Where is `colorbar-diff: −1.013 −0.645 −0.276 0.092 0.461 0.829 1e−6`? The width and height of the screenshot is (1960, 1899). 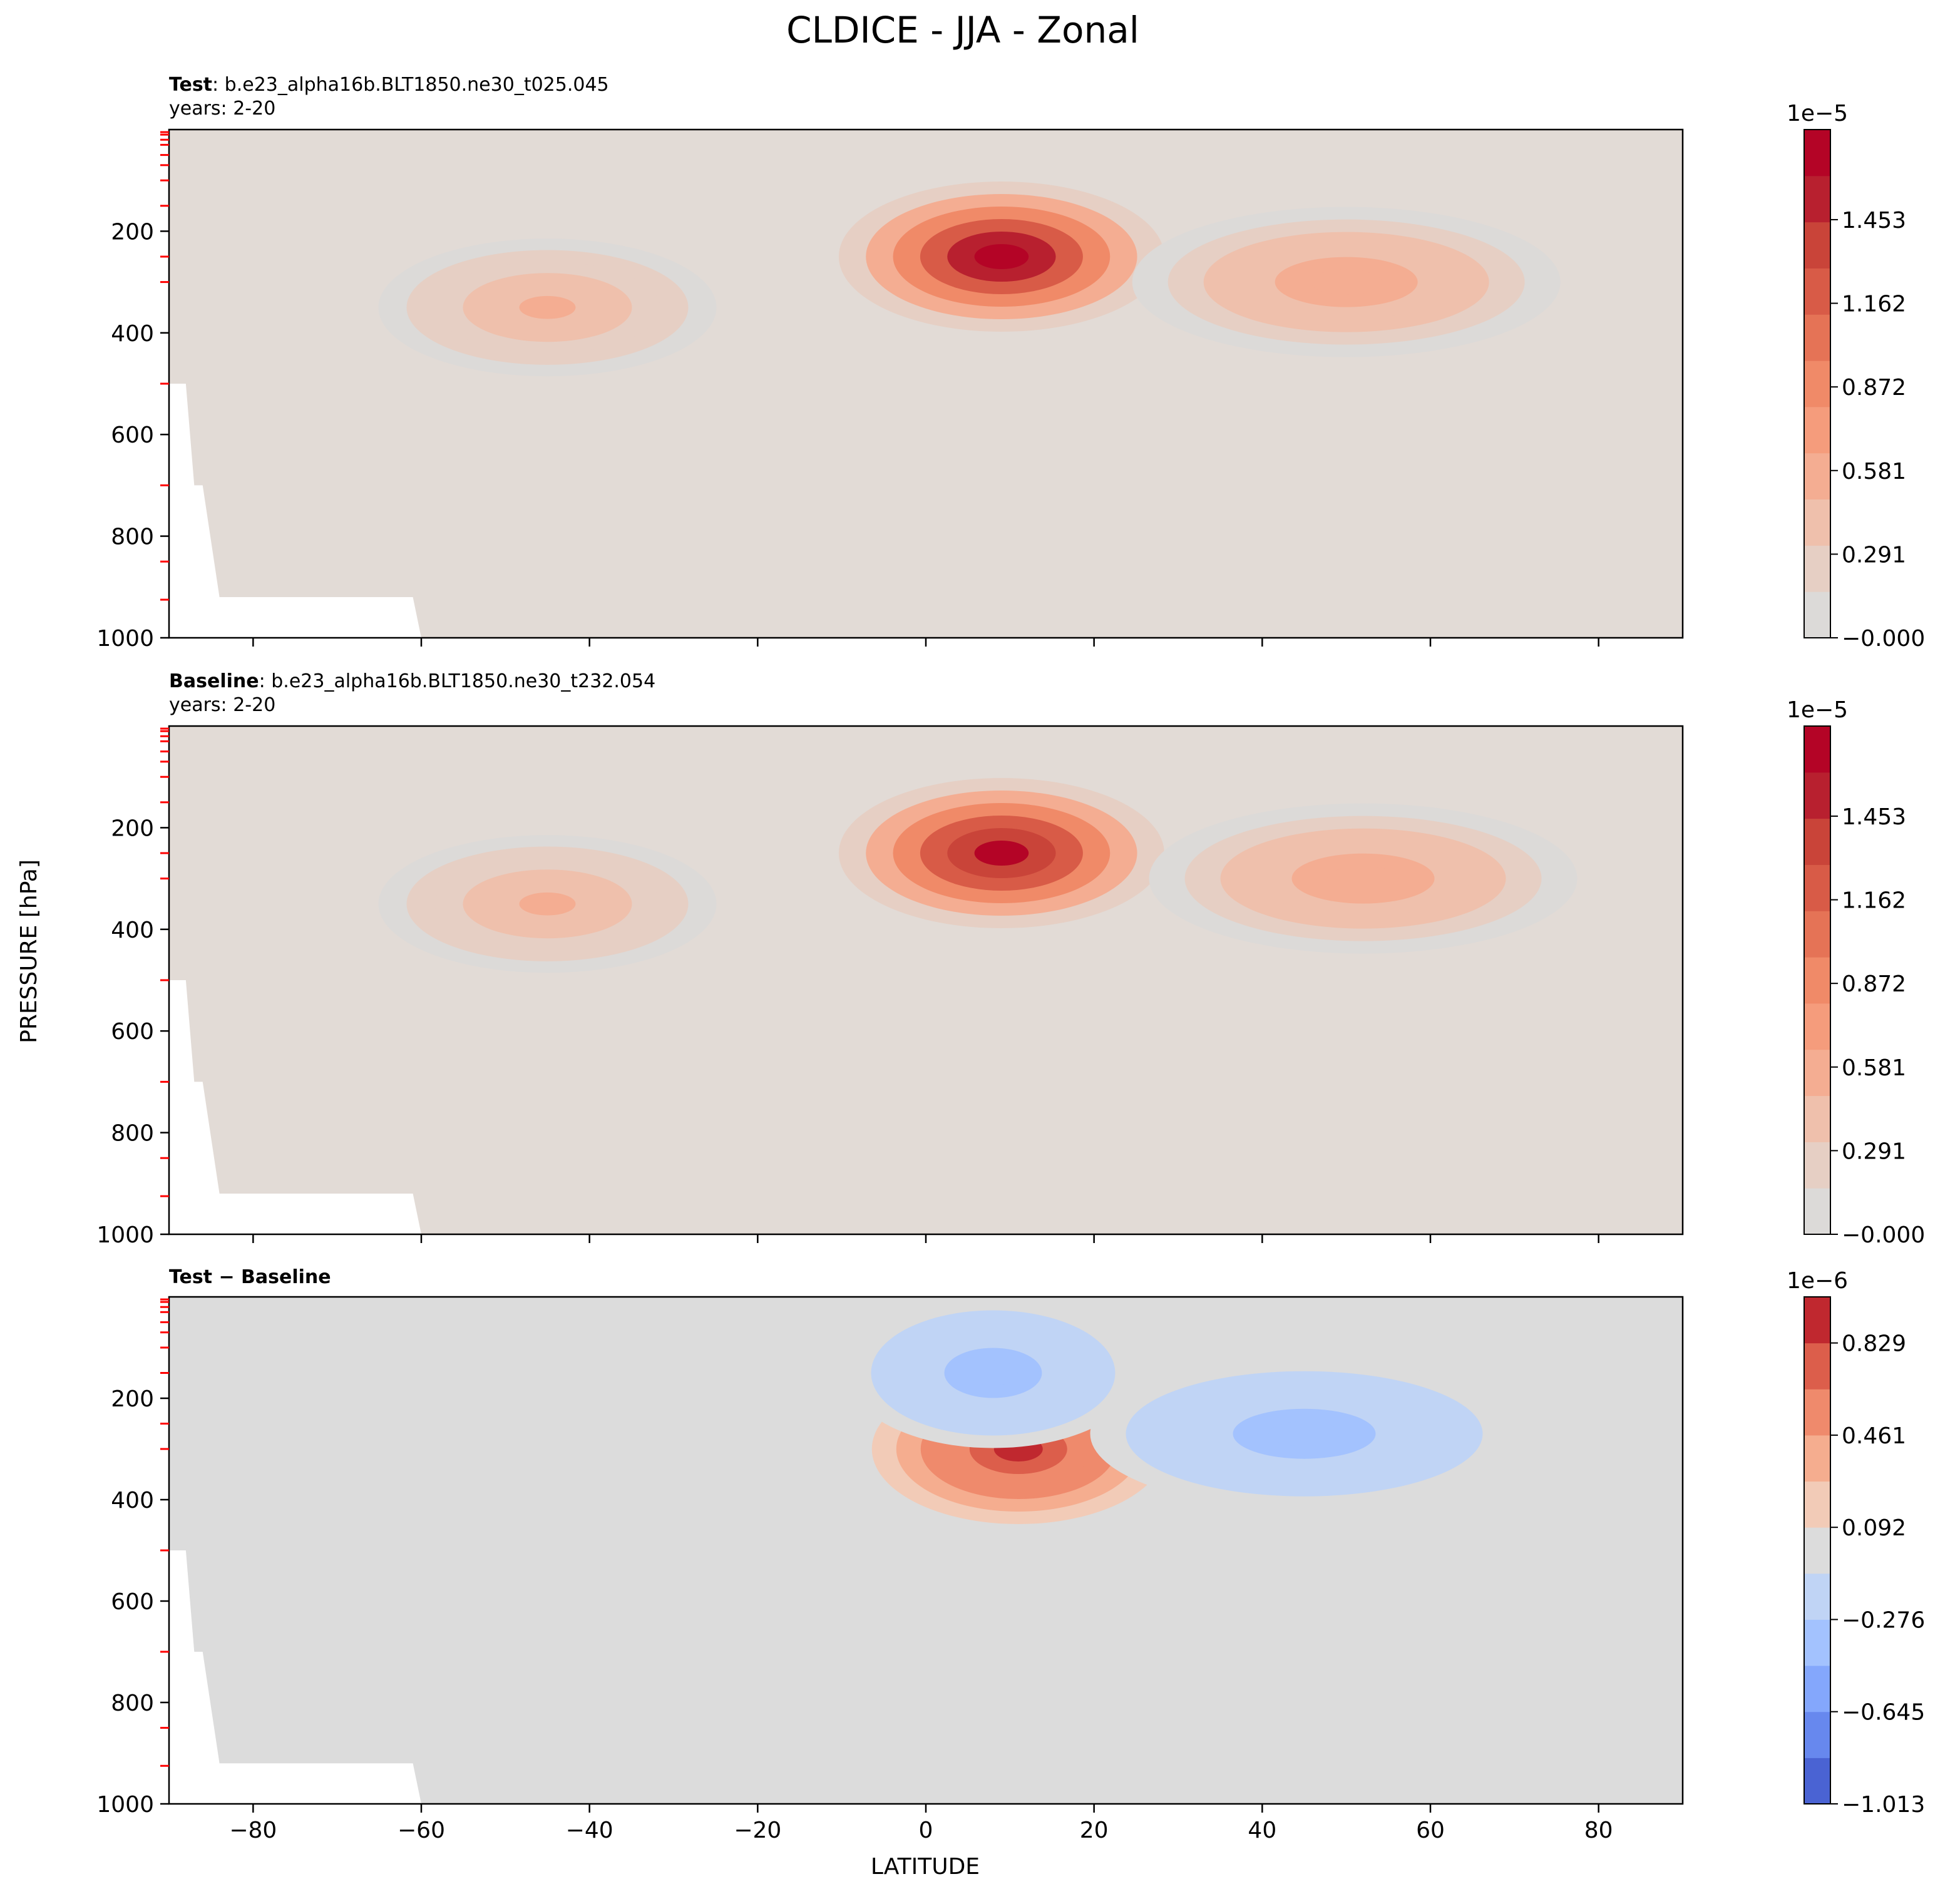
colorbar-diff: −1.013 −0.645 −0.276 0.092 0.461 0.829 1e−6 is located at coordinates (1856, 1543).